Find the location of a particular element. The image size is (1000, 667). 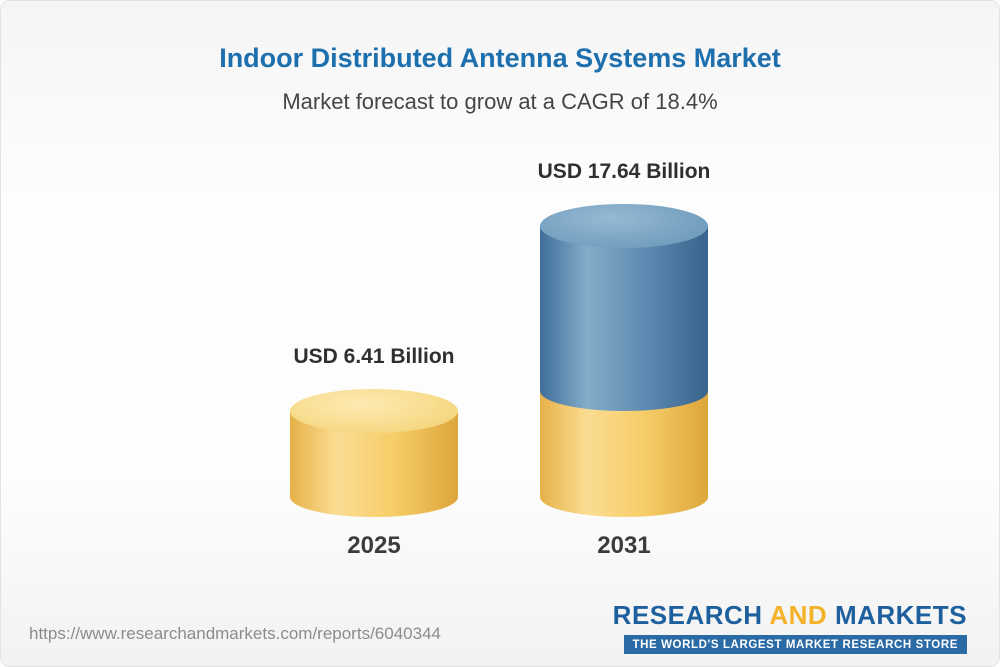

cylinder-top-2025 is located at coordinates (374, 411).